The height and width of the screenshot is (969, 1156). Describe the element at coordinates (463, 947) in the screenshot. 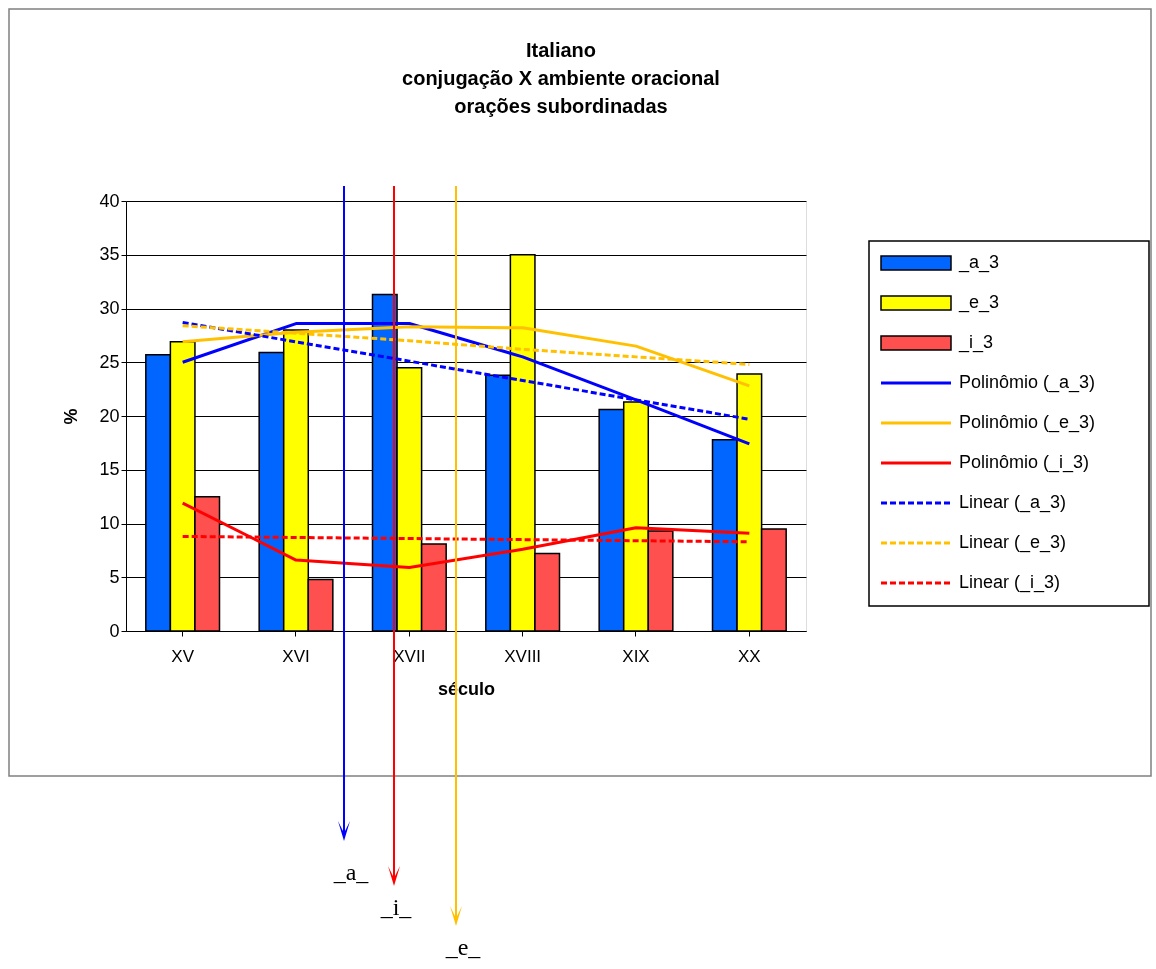

I see `text: _e_` at that location.